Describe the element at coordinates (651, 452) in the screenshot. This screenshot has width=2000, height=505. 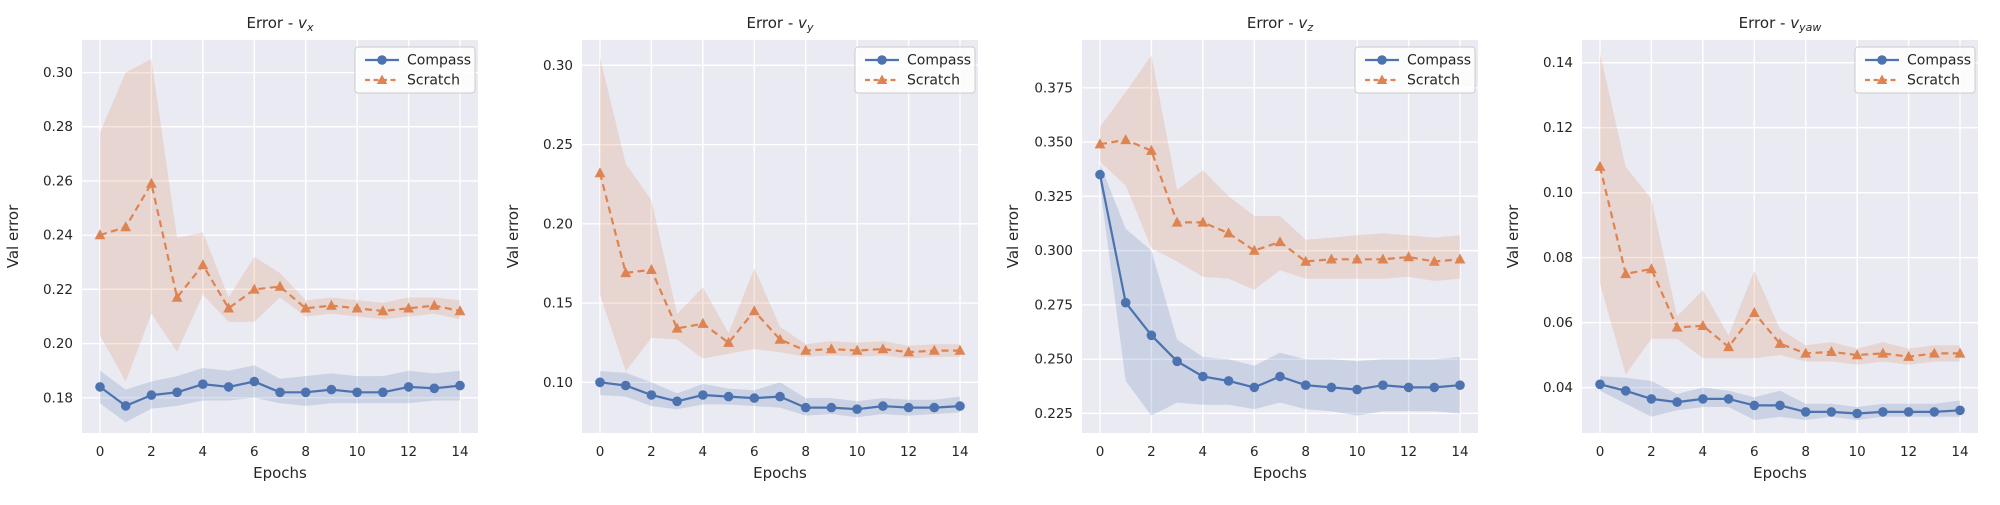
I see `x-tick-label: 2` at that location.